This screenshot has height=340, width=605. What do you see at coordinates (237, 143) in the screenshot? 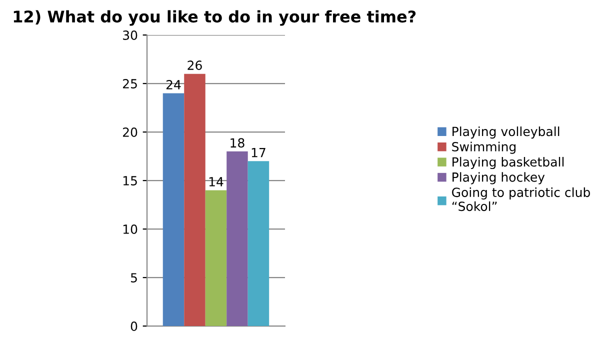
I see `data-label: 18` at bounding box center [237, 143].